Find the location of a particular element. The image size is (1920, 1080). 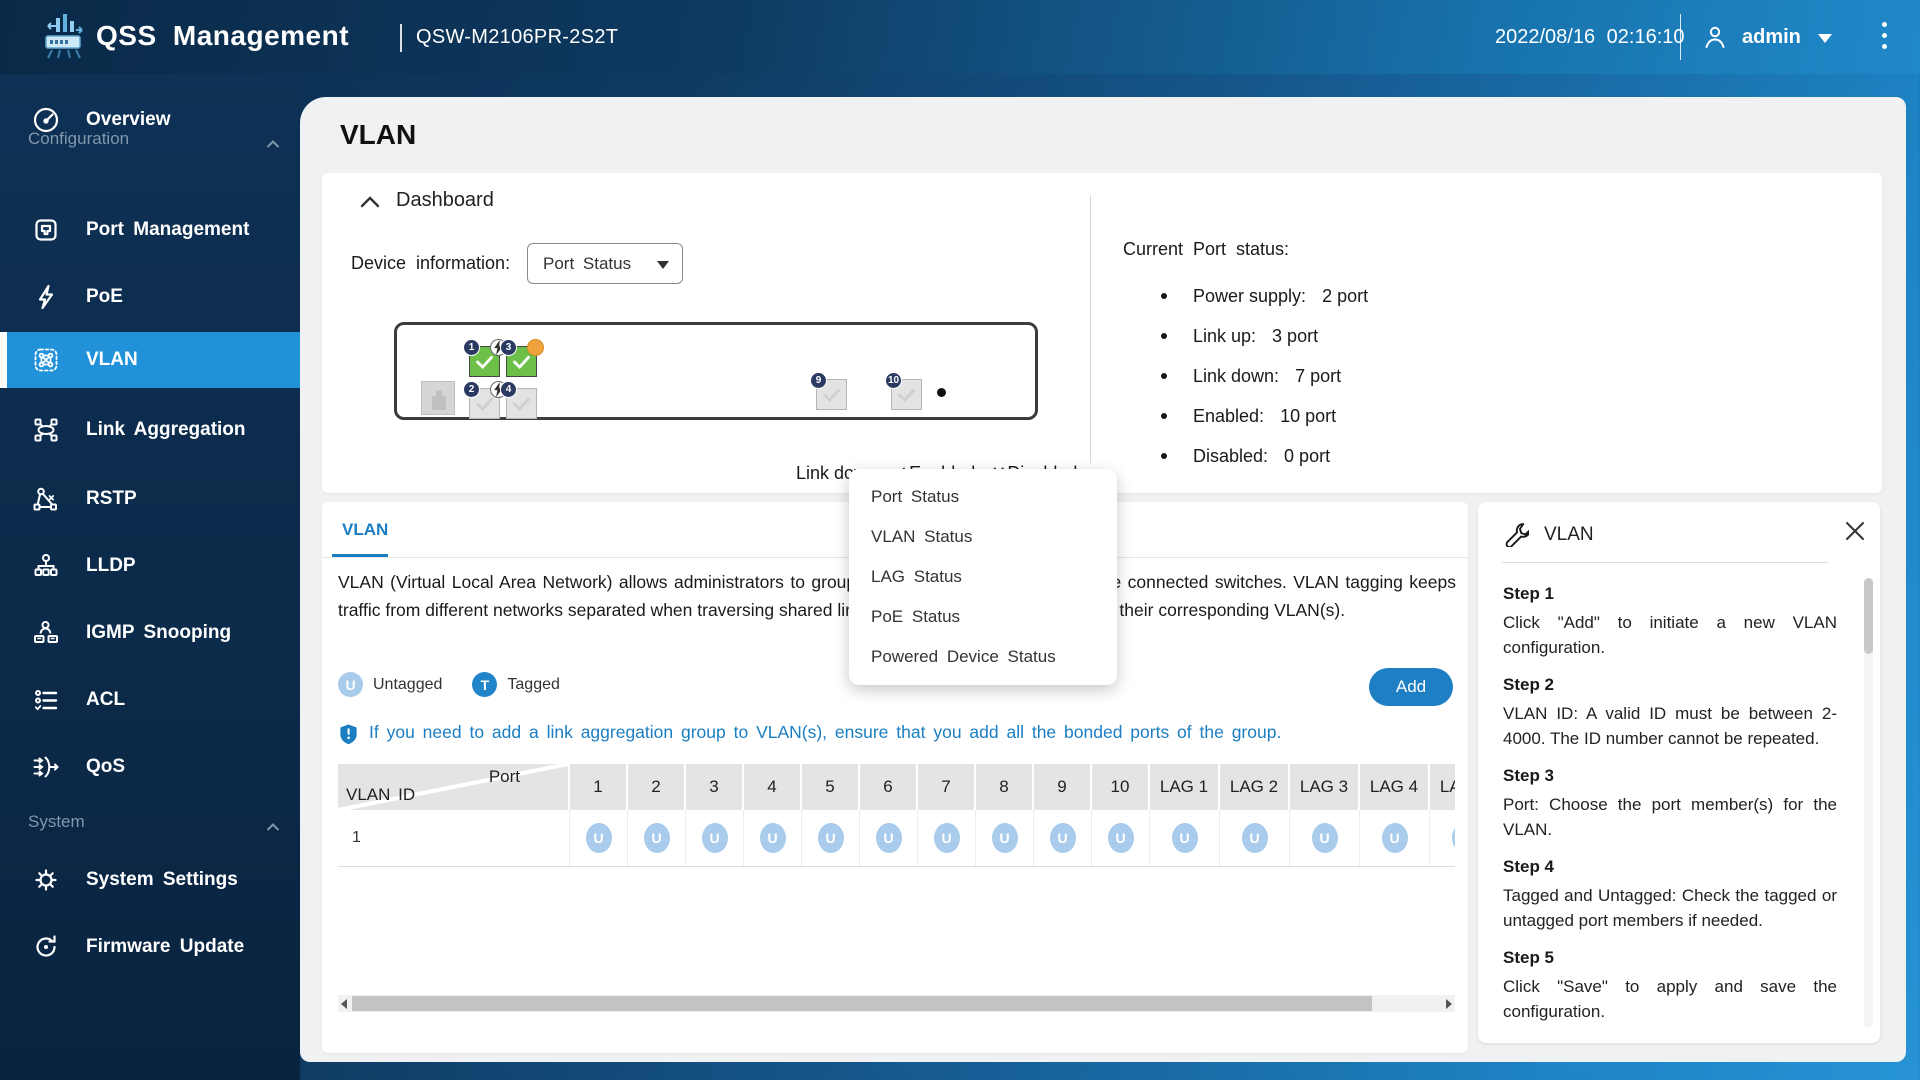

option-powered-device-status: Powered Device Status is located at coordinates (963, 656).